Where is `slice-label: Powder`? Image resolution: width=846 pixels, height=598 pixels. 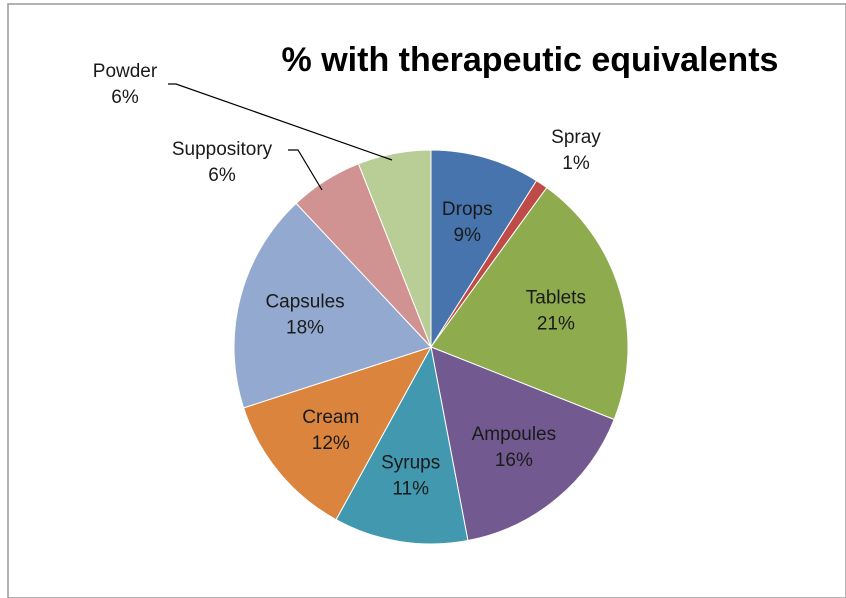 slice-label: Powder is located at coordinates (125, 71).